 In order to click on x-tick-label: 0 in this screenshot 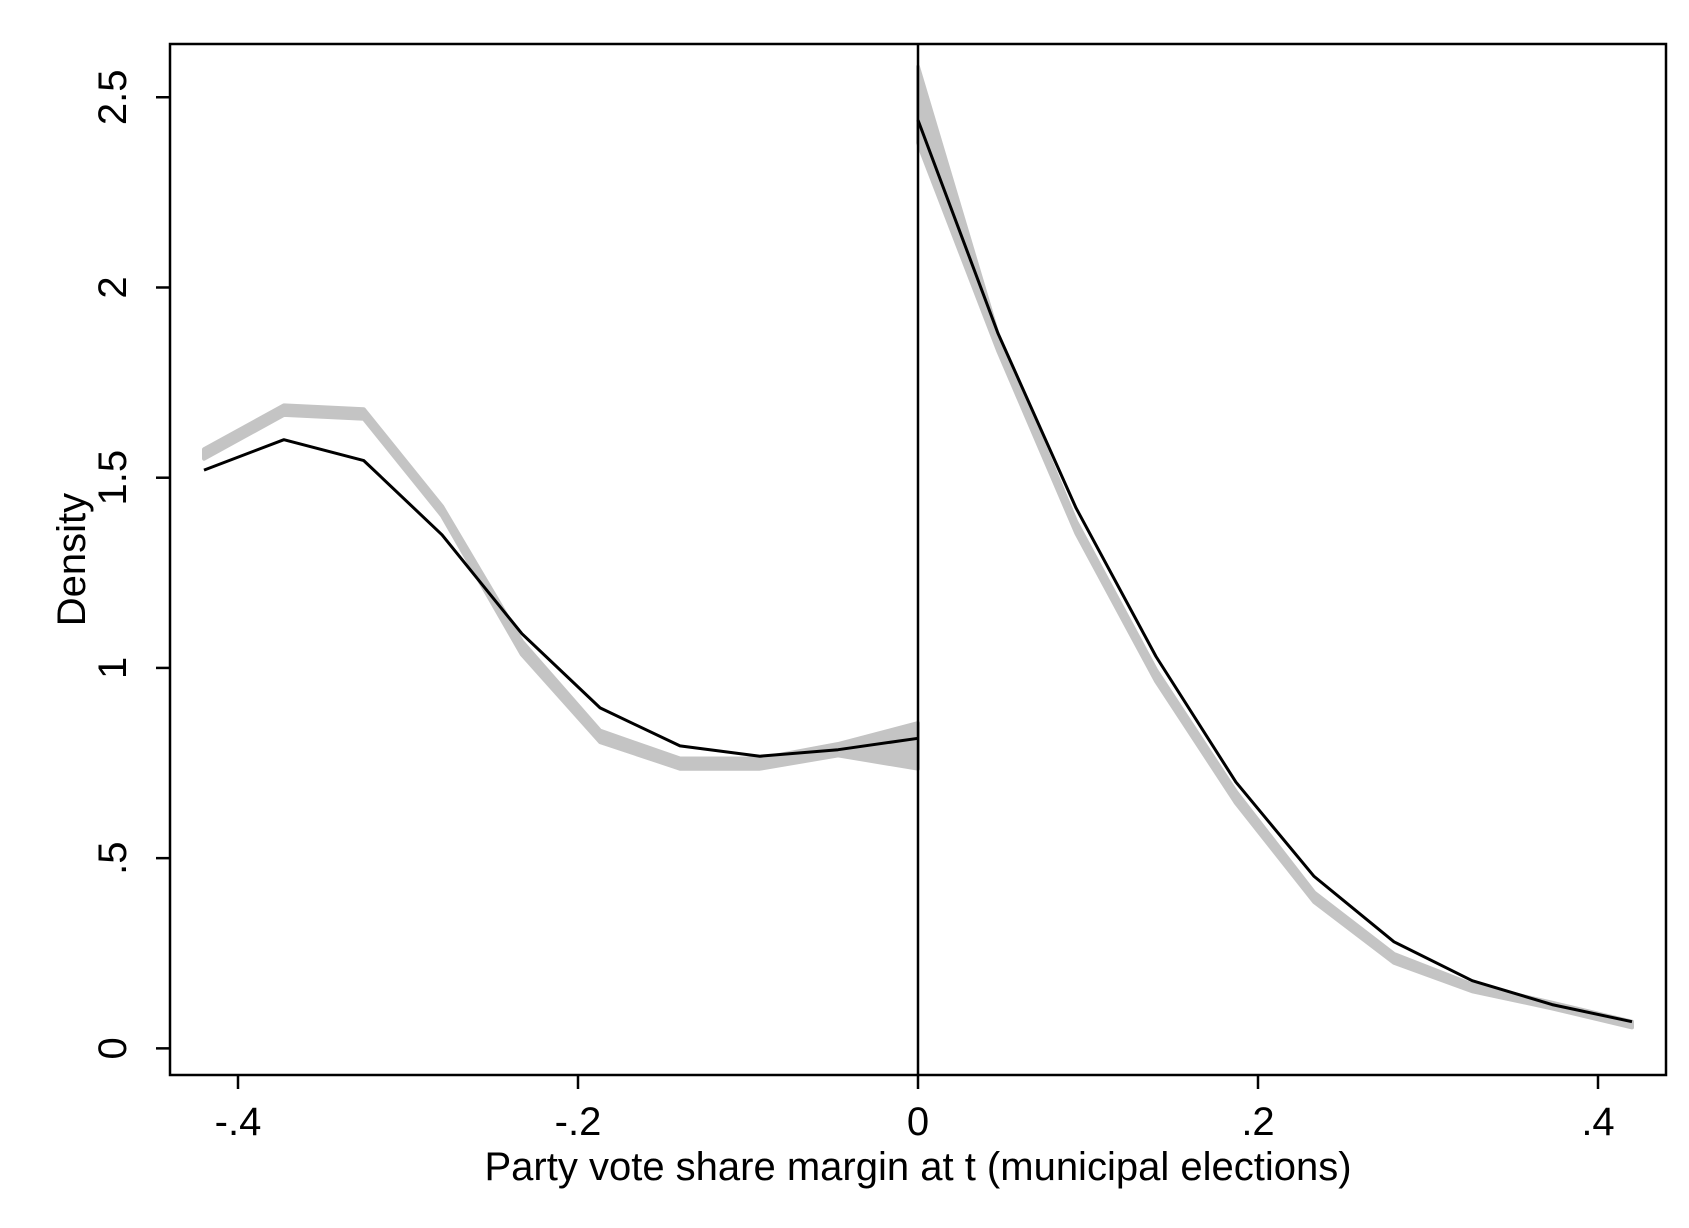, I will do `click(918, 1122)`.